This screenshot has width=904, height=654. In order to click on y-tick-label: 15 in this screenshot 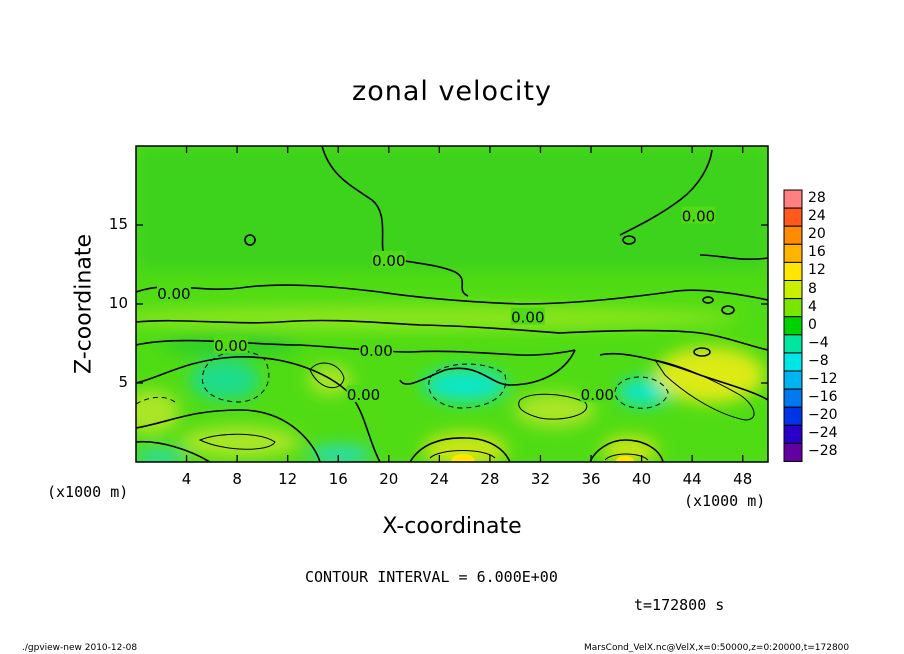, I will do `click(118, 224)`.